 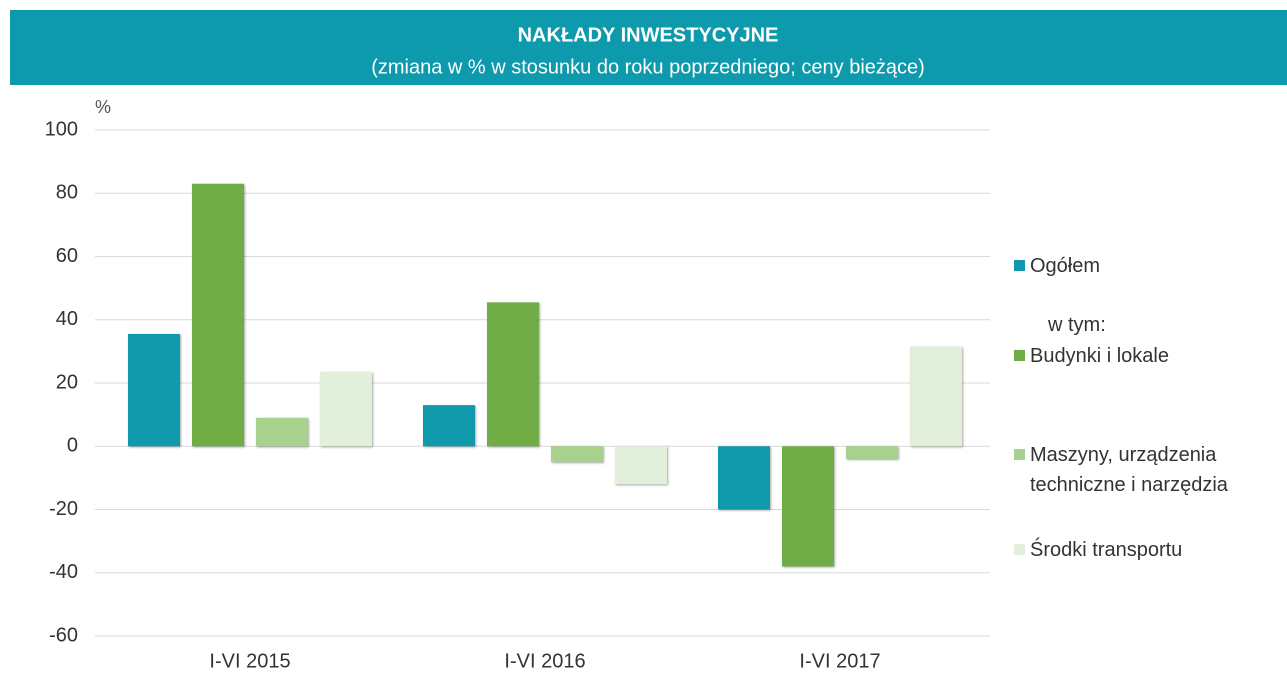 I want to click on legend-item: Budynki i lokale, so click(x=1142, y=356).